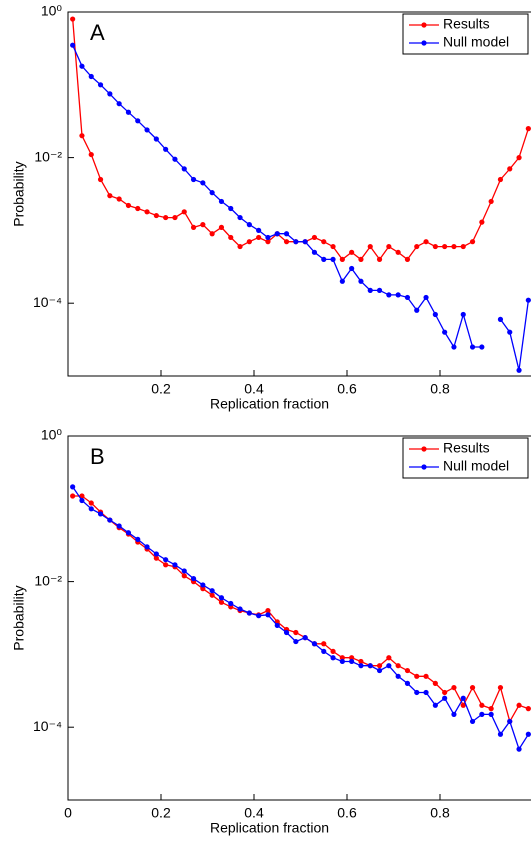 The height and width of the screenshot is (850, 531). Describe the element at coordinates (440, 389) in the screenshot. I see `x-tick-label: 0.8` at that location.